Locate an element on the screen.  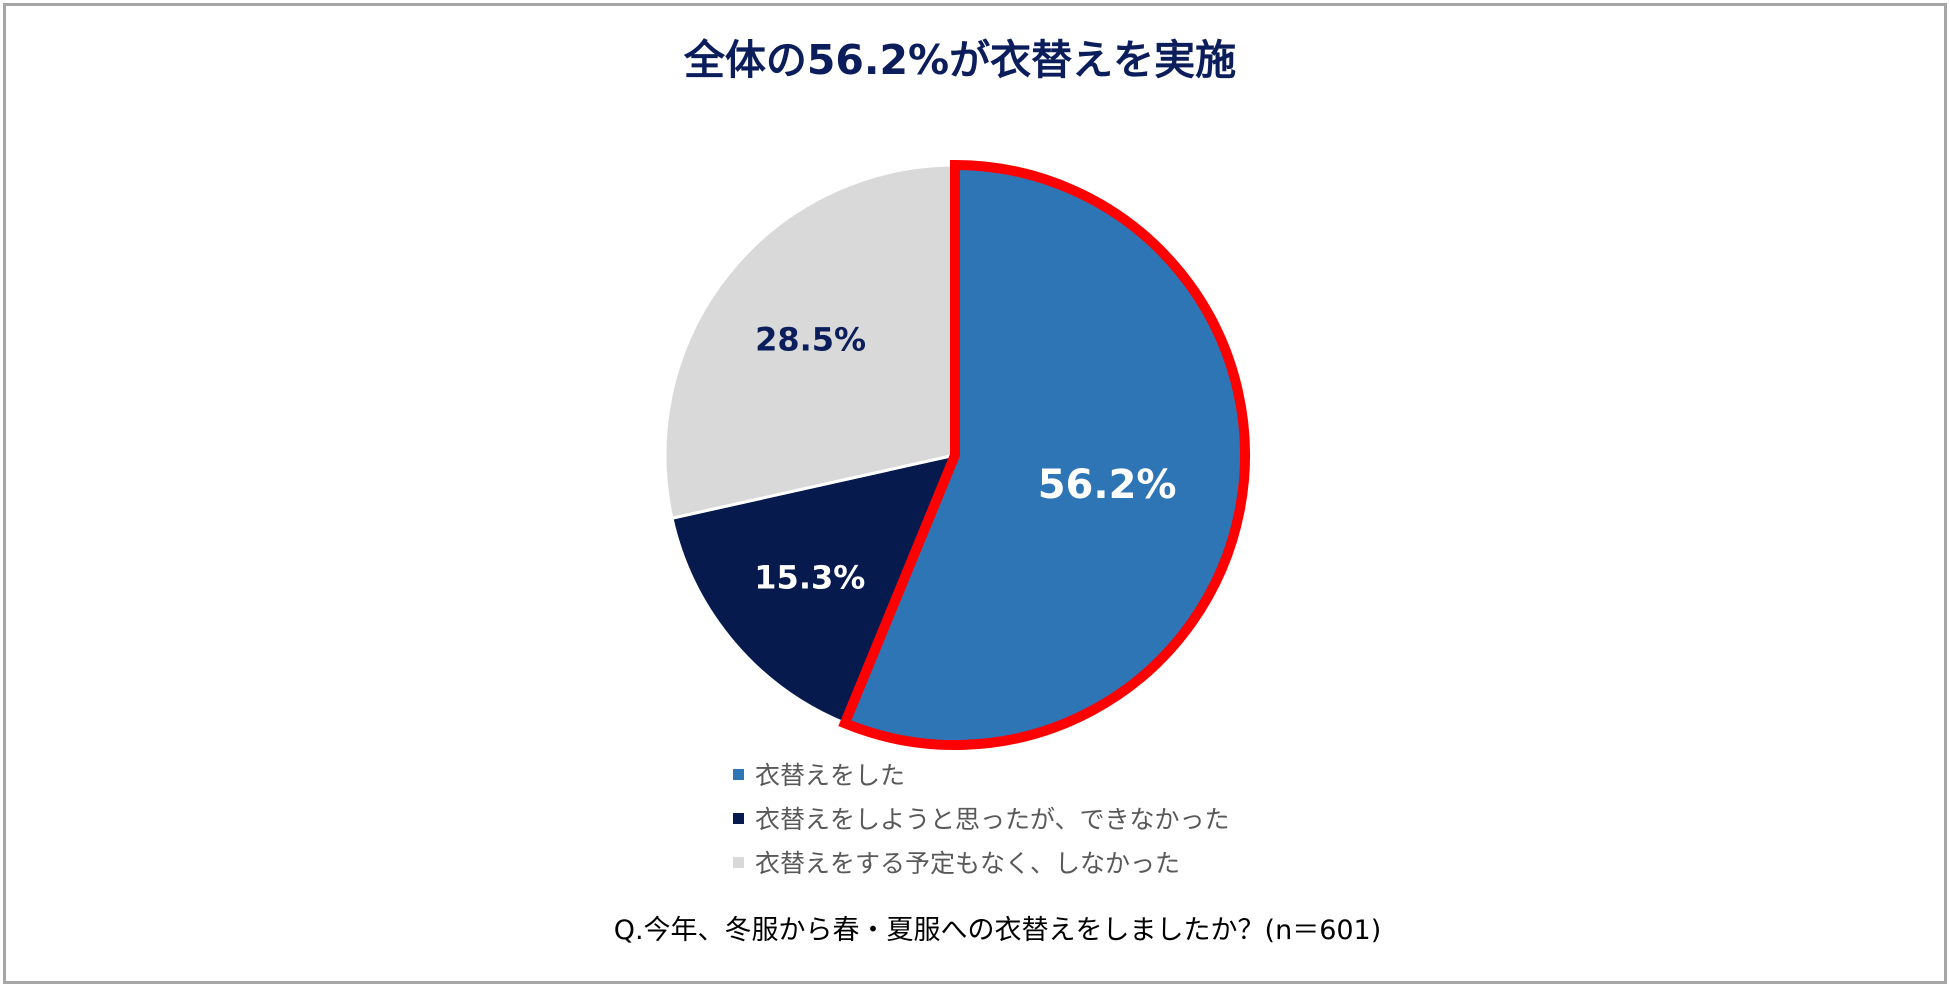
pie-slice-did-not is located at coordinates (810, 342).